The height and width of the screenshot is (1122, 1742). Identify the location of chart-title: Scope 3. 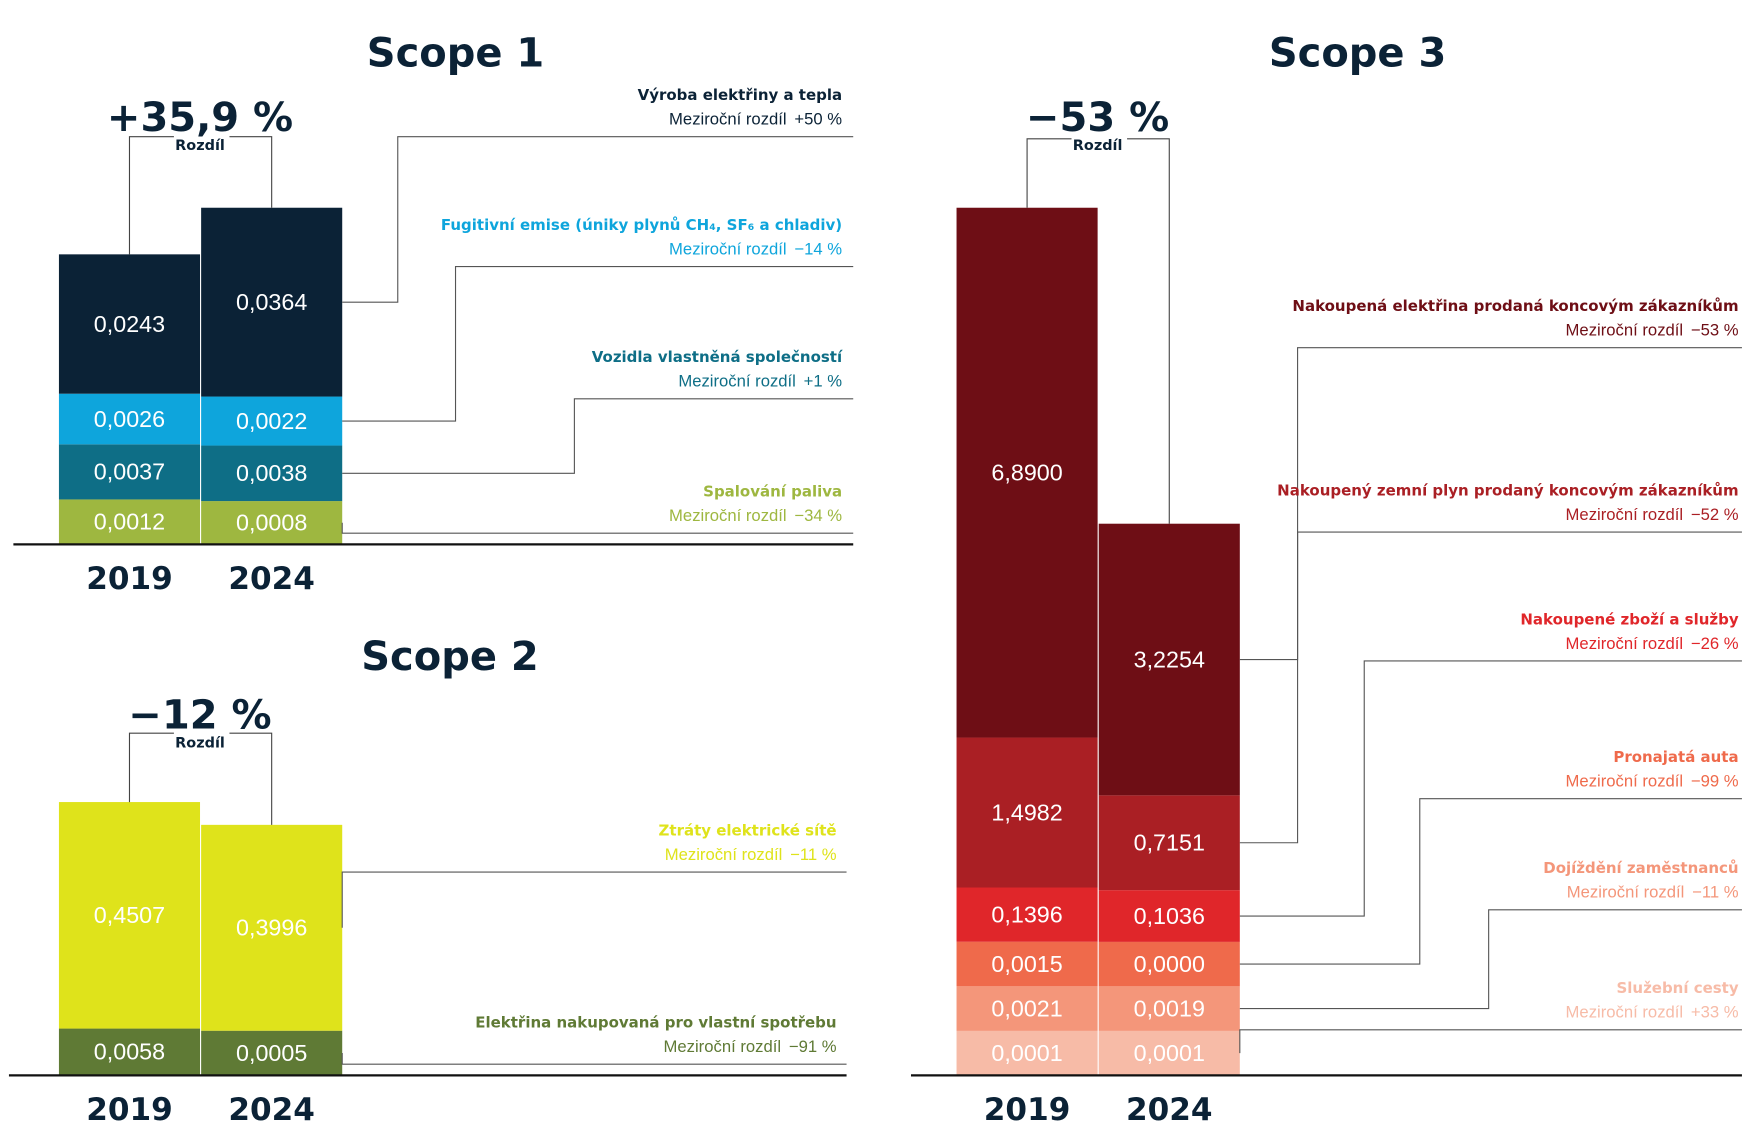
(1357, 54).